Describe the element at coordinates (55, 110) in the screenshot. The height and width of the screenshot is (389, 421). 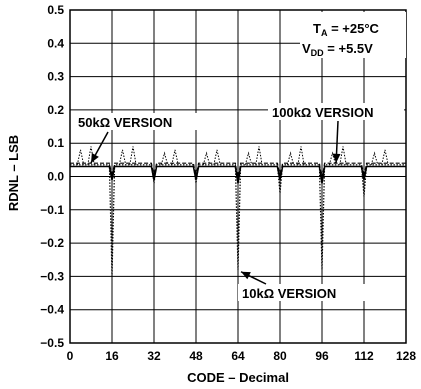
I see `y-tick-label: 0.2` at that location.